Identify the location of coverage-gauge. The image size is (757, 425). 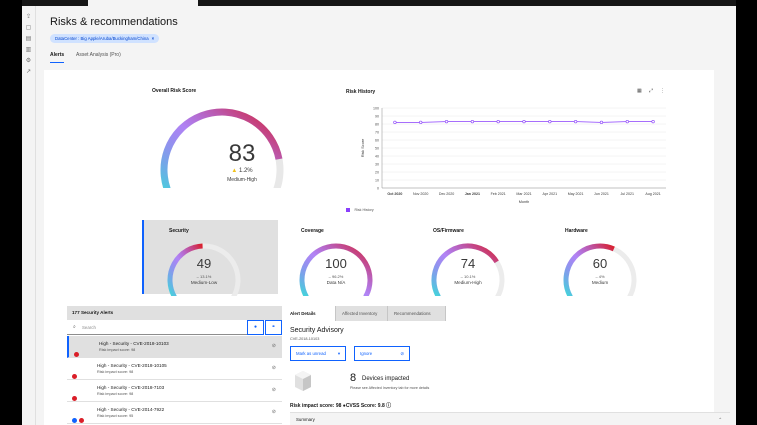
(336, 269).